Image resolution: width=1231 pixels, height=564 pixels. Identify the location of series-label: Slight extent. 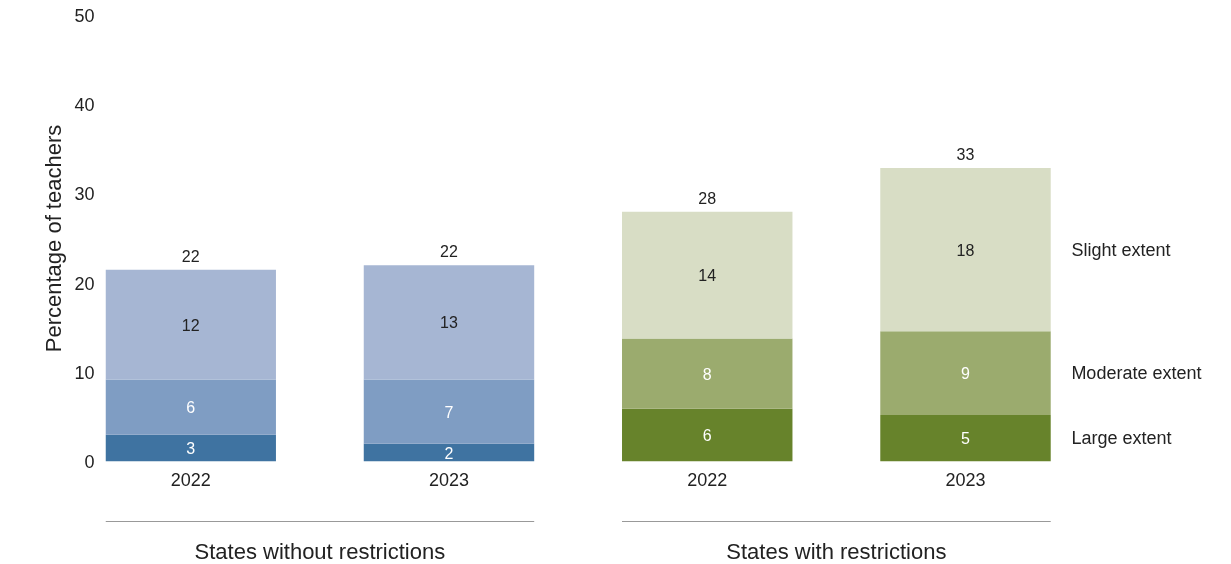
(1121, 249).